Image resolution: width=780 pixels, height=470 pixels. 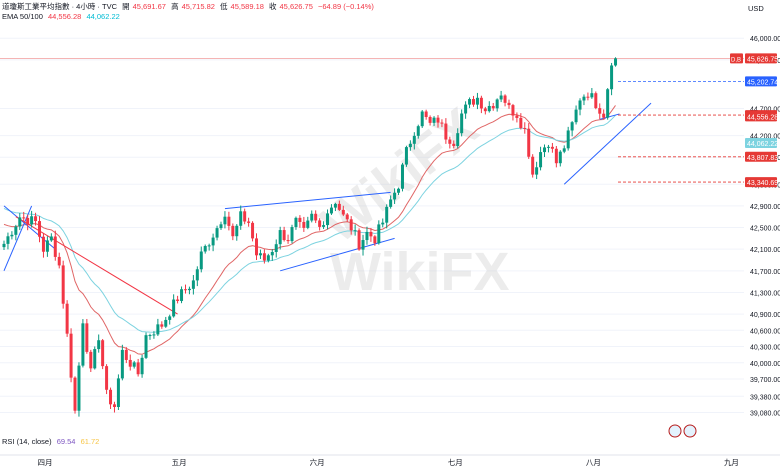 What do you see at coordinates (765, 272) in the screenshot?
I see `y-tick-label: 41,700.00` at bounding box center [765, 272].